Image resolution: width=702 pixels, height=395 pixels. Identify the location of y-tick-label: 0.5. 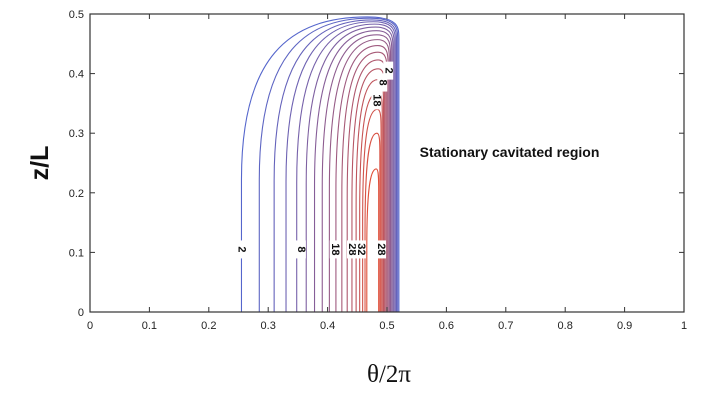
(76, 15).